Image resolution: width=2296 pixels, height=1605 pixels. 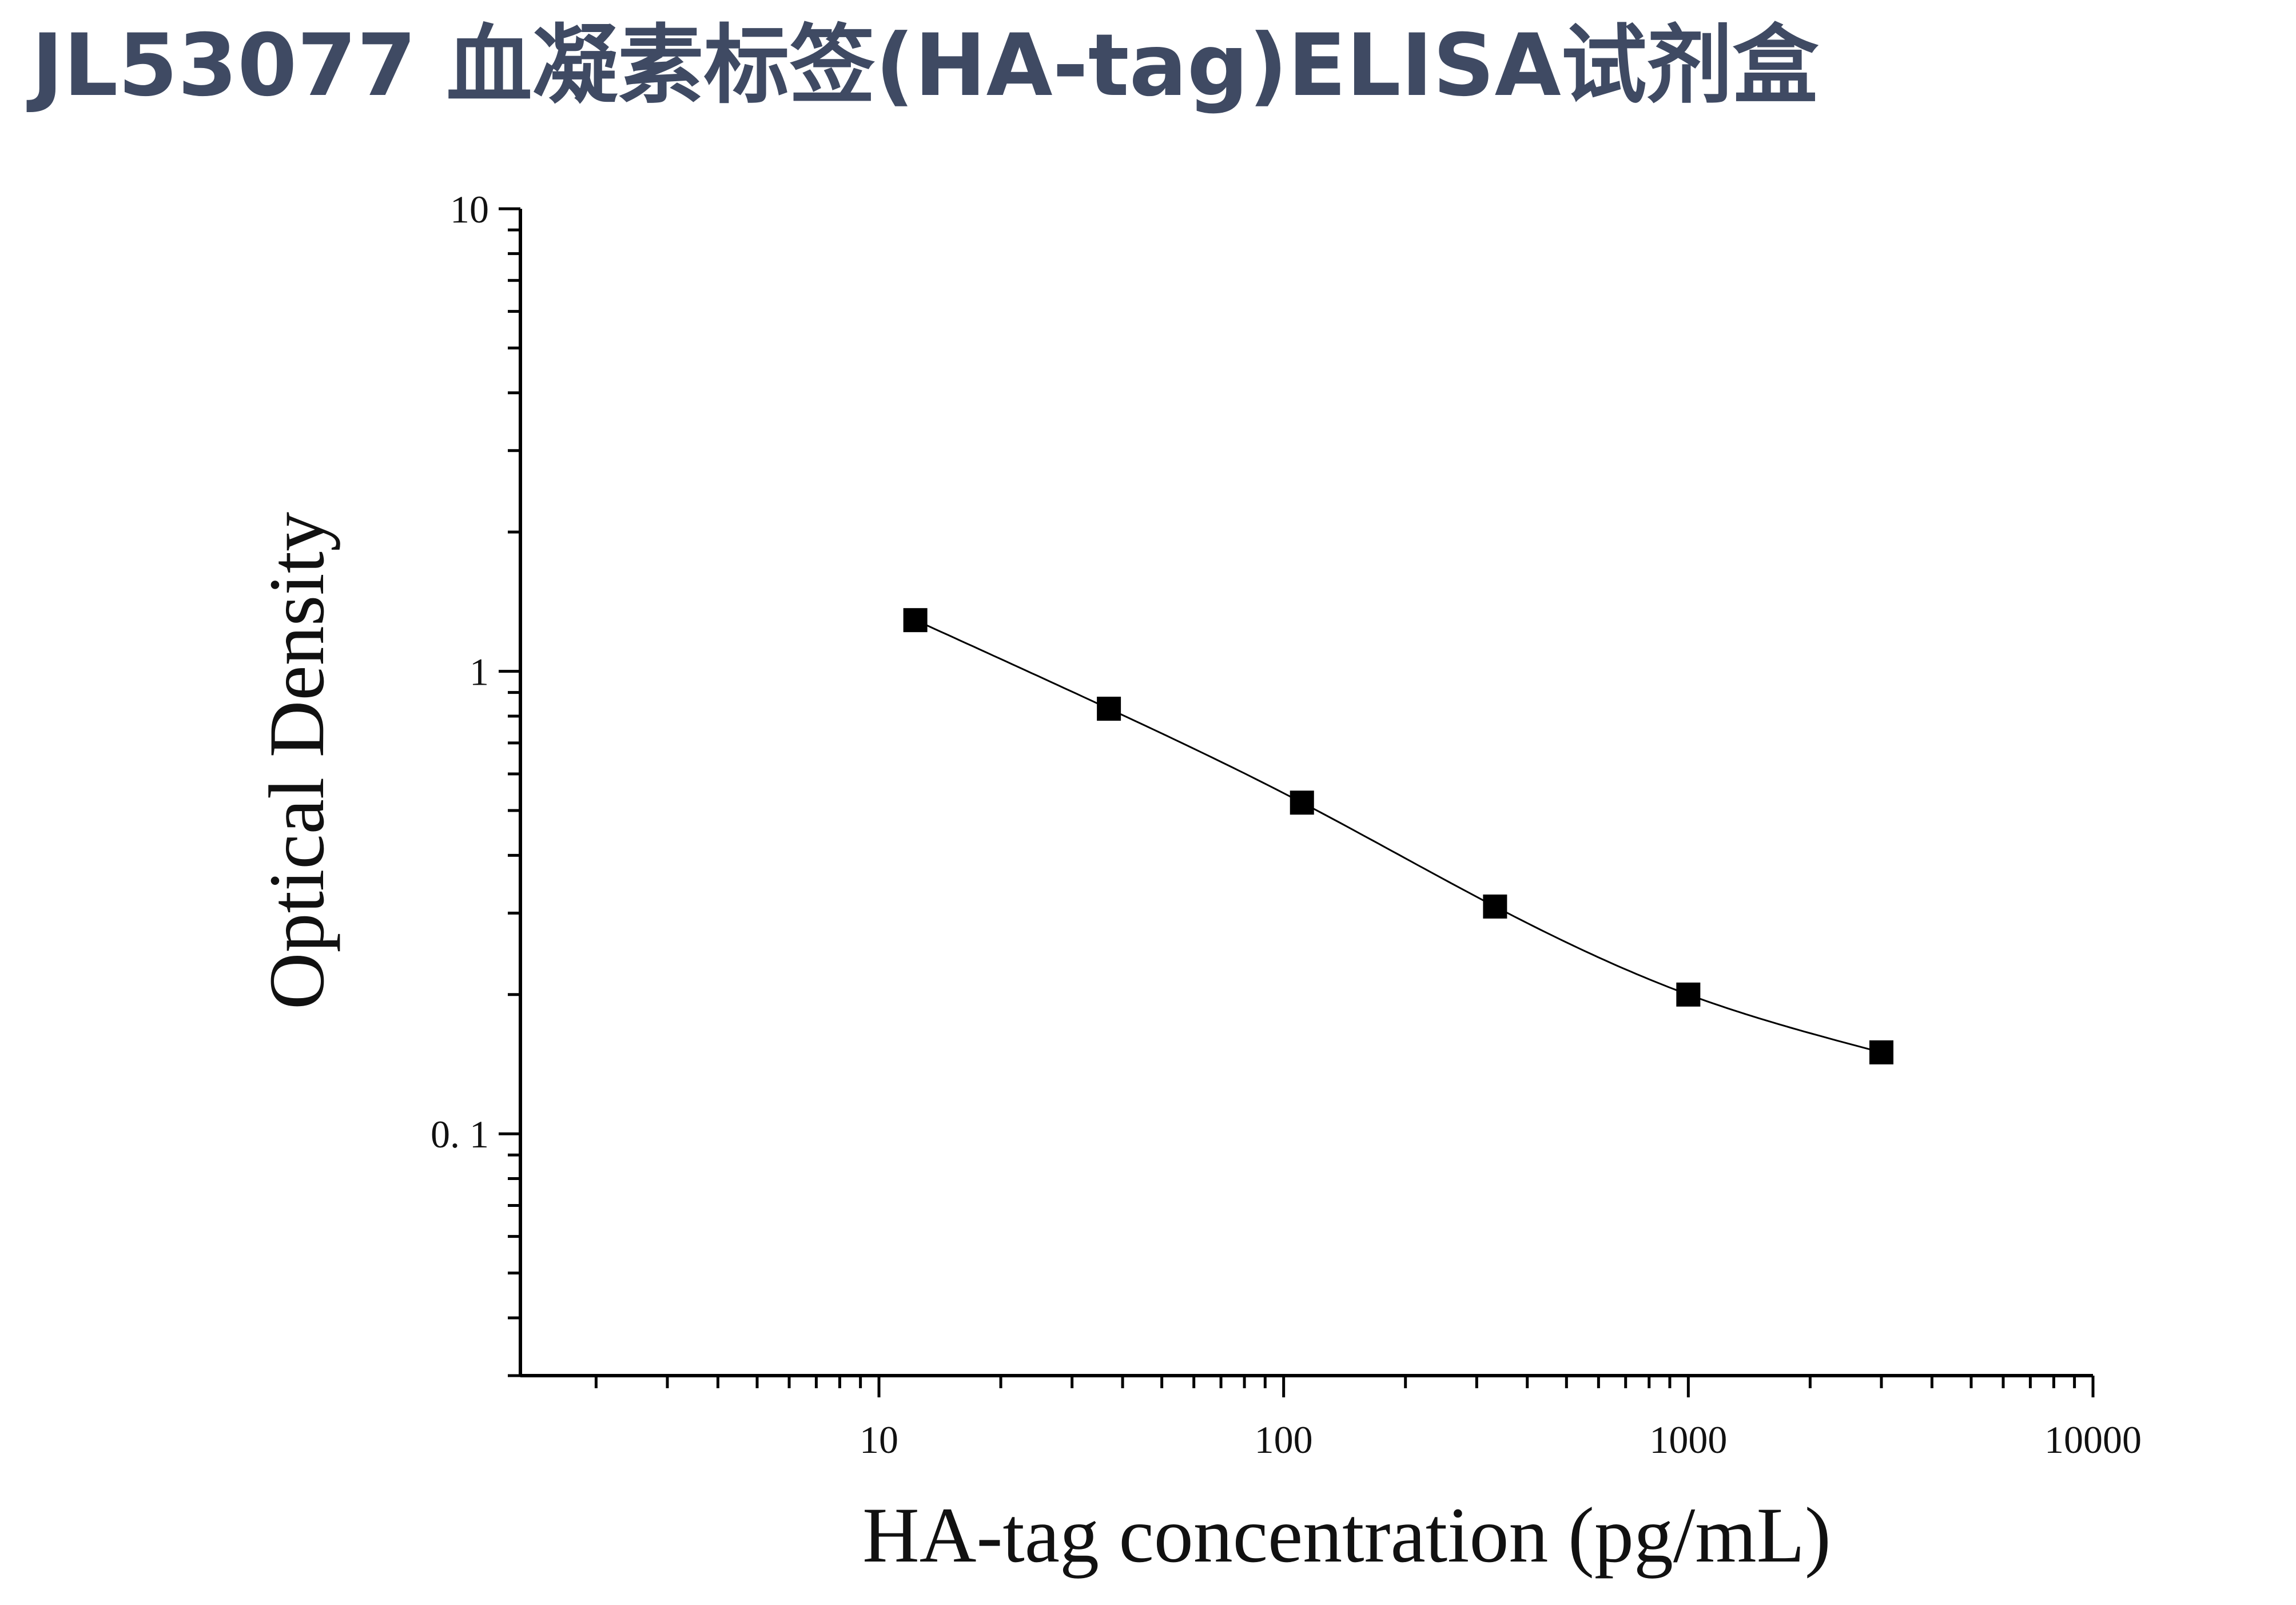 I want to click on y-tick-label: 10, so click(x=469, y=209).